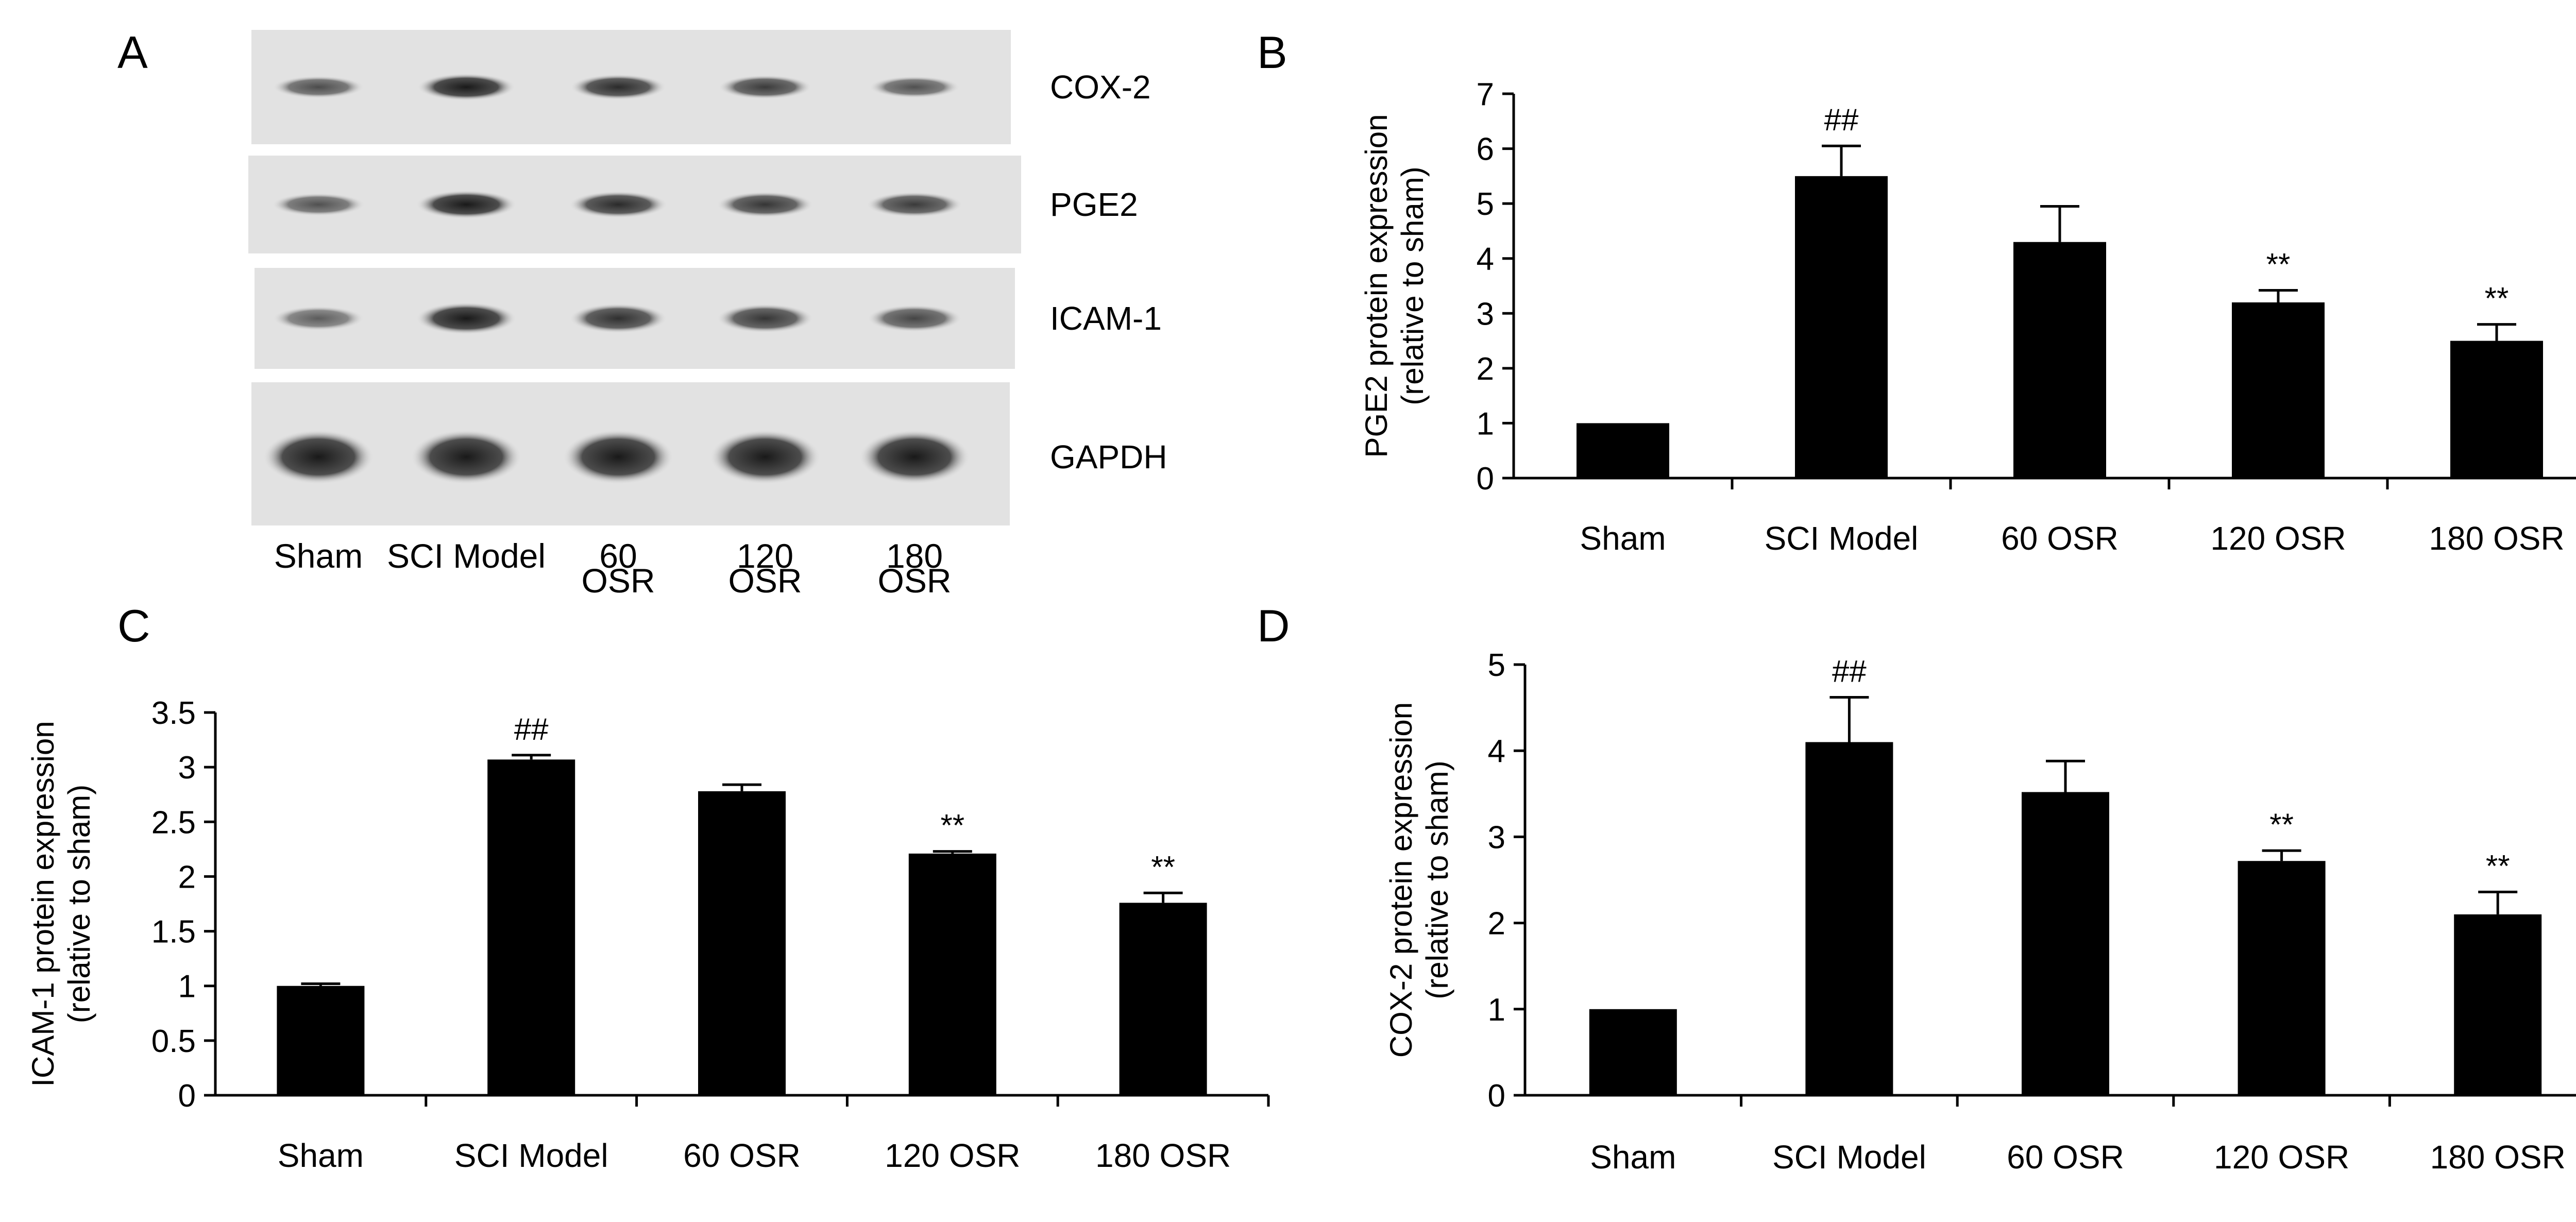  I want to click on panel-label-c: C, so click(133, 625).